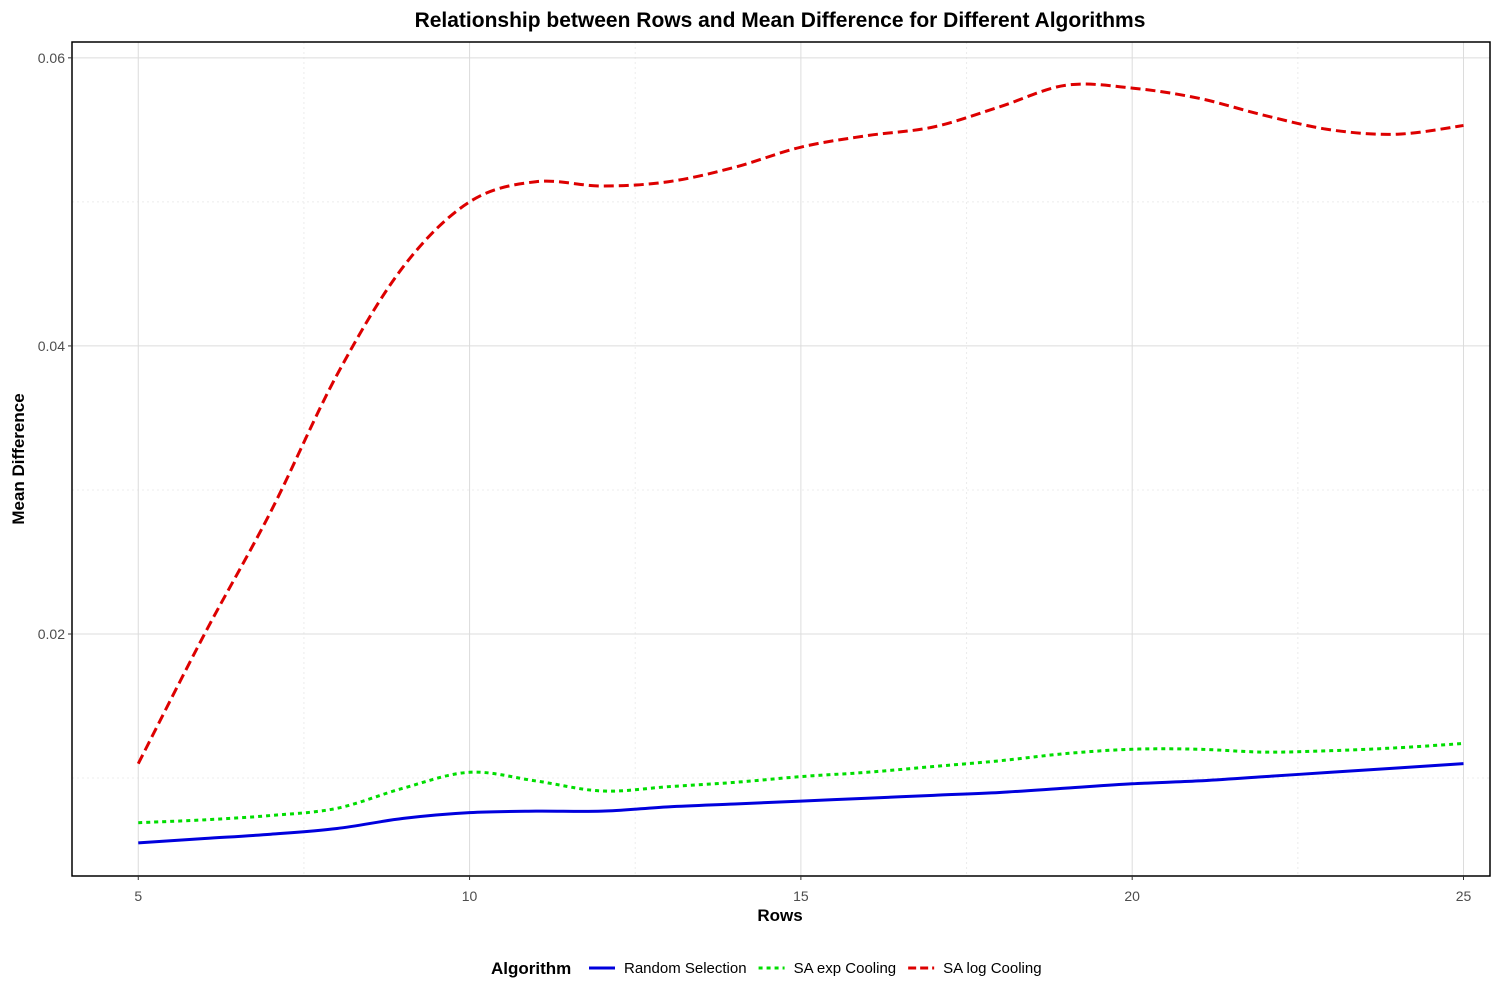 This screenshot has width=1500, height=1000. What do you see at coordinates (992, 968) in the screenshot?
I see `legend-label-sa-log-cooling: SA log Cooling` at bounding box center [992, 968].